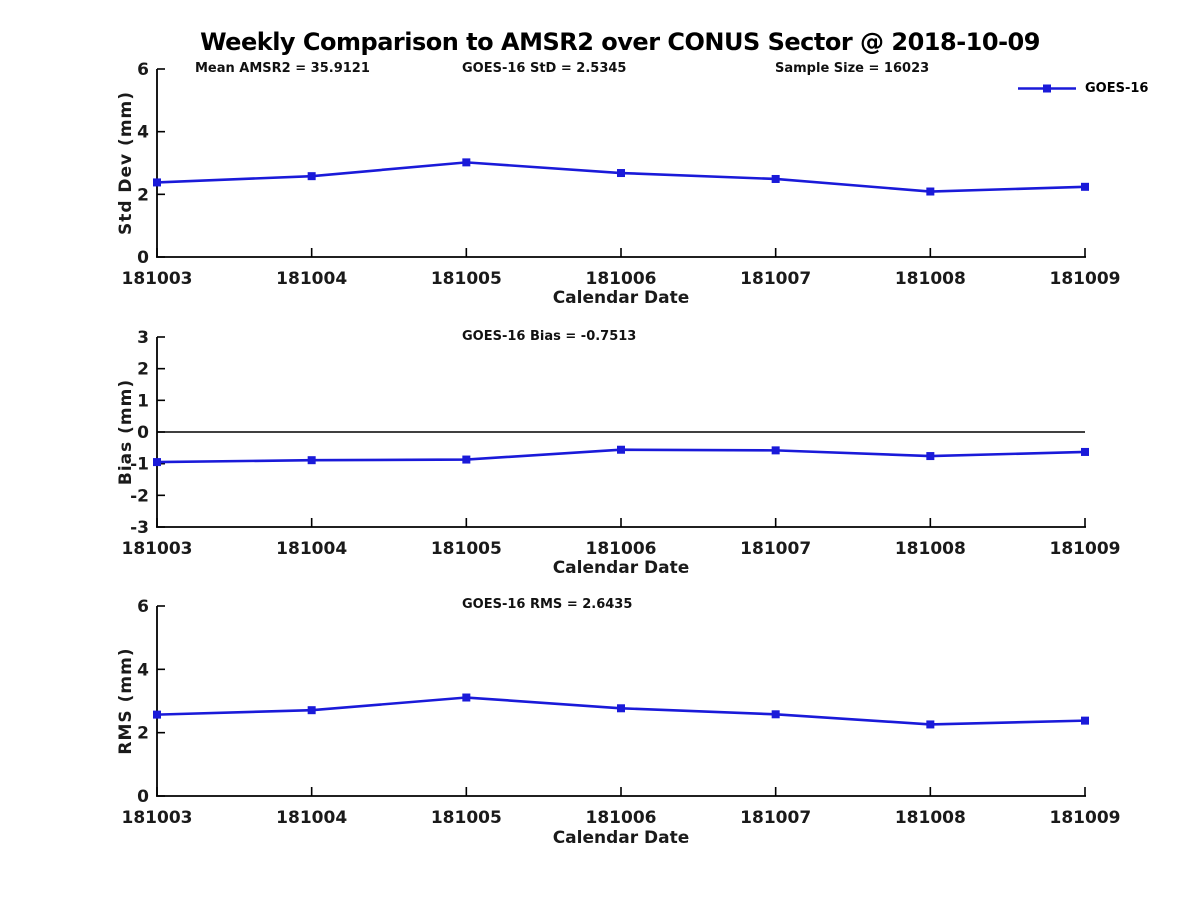  I want to click on x-axis-label-stddev: Calendar Date, so click(621, 298).